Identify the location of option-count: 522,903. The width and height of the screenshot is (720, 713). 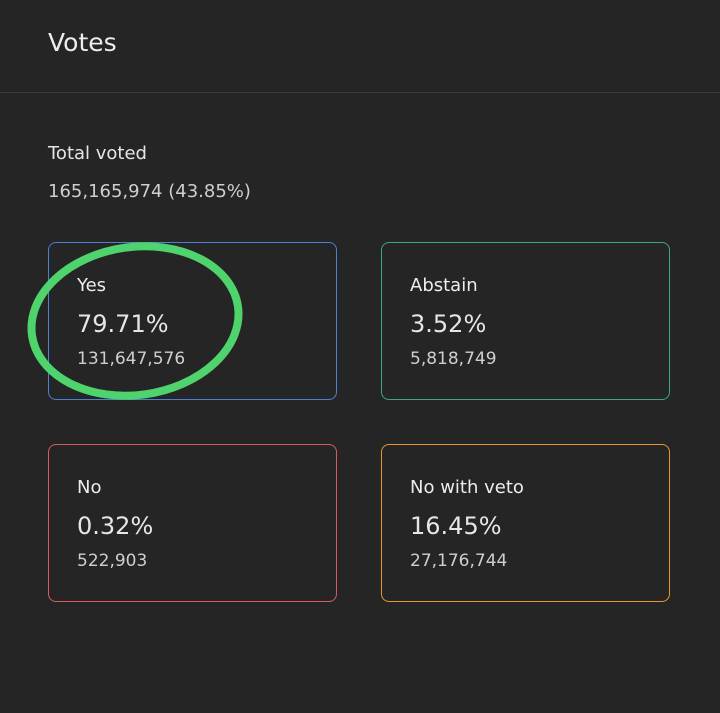
(112, 561).